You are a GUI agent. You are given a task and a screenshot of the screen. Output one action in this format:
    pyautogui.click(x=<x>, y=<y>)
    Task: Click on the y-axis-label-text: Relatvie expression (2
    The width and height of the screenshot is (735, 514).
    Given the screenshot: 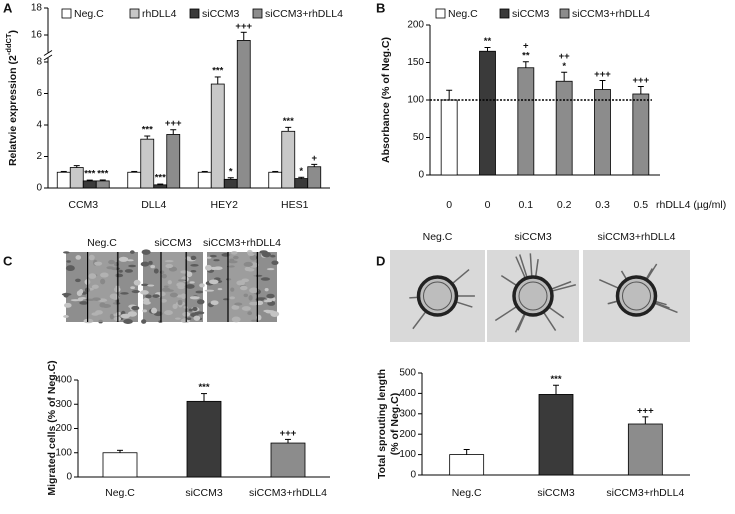 What is the action you would take?
    pyautogui.click(x=13, y=110)
    